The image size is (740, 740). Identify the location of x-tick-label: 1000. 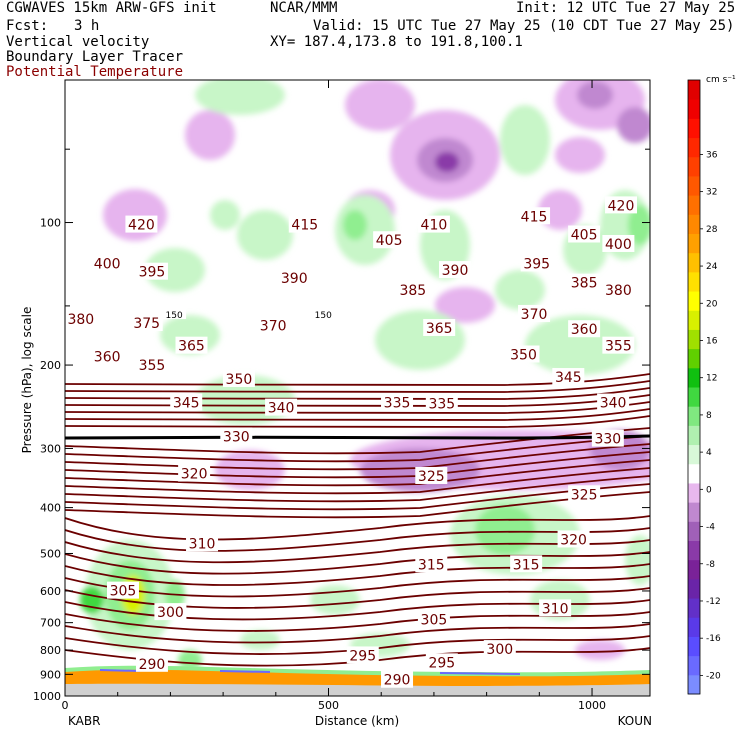
(592, 705).